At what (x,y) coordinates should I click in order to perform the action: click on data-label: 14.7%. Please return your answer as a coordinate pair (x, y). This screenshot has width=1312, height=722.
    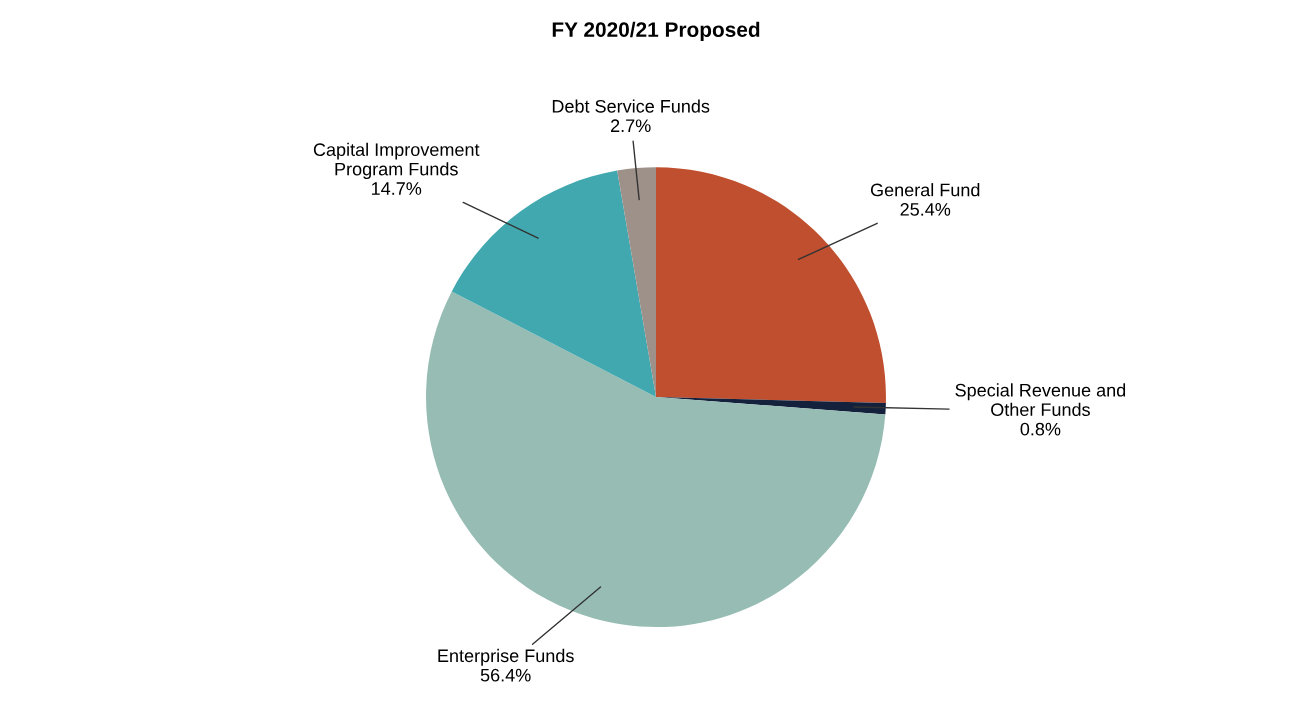
    Looking at the image, I should click on (397, 188).